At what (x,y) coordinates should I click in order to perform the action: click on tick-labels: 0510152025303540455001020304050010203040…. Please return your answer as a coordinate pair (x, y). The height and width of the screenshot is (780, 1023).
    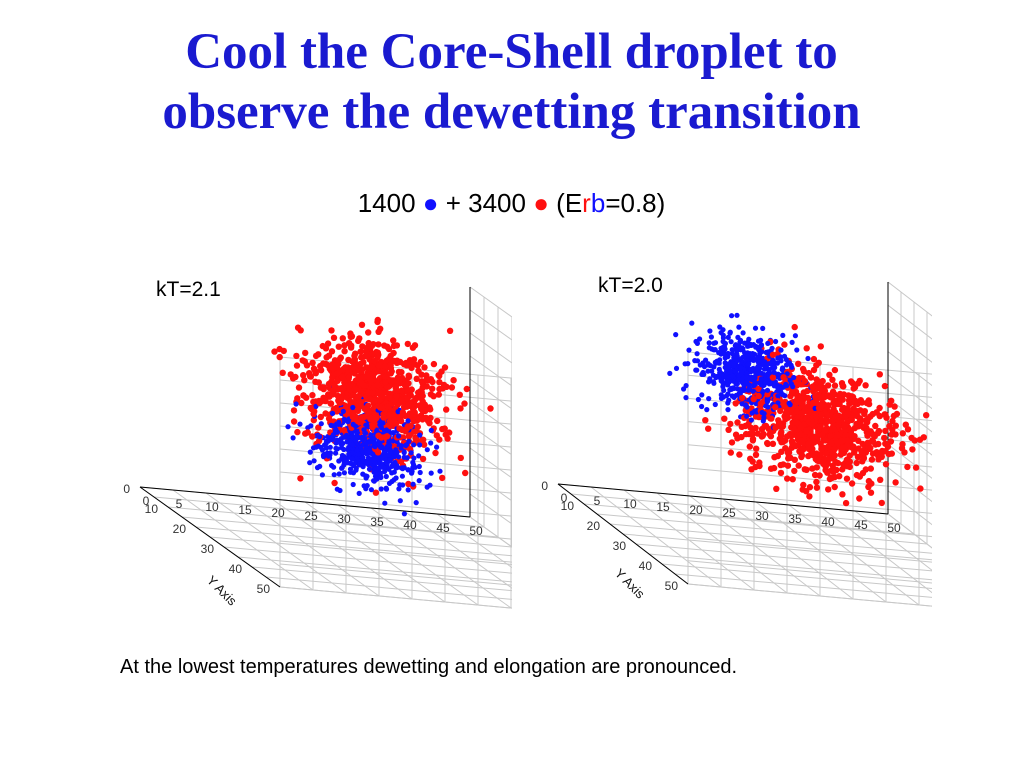
    Looking at the image, I should click on (721, 536).